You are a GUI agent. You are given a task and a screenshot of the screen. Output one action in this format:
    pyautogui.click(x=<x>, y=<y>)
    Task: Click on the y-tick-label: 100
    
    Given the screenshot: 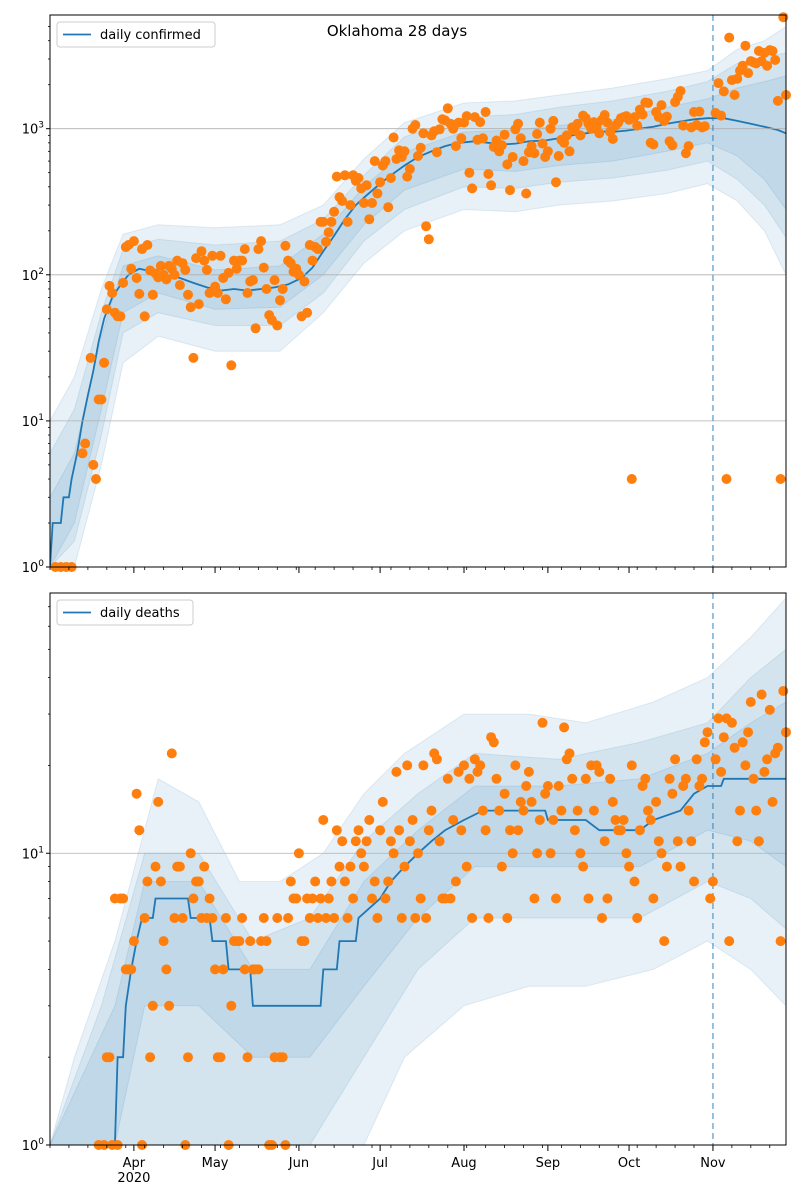 What is the action you would take?
    pyautogui.click(x=33, y=1145)
    